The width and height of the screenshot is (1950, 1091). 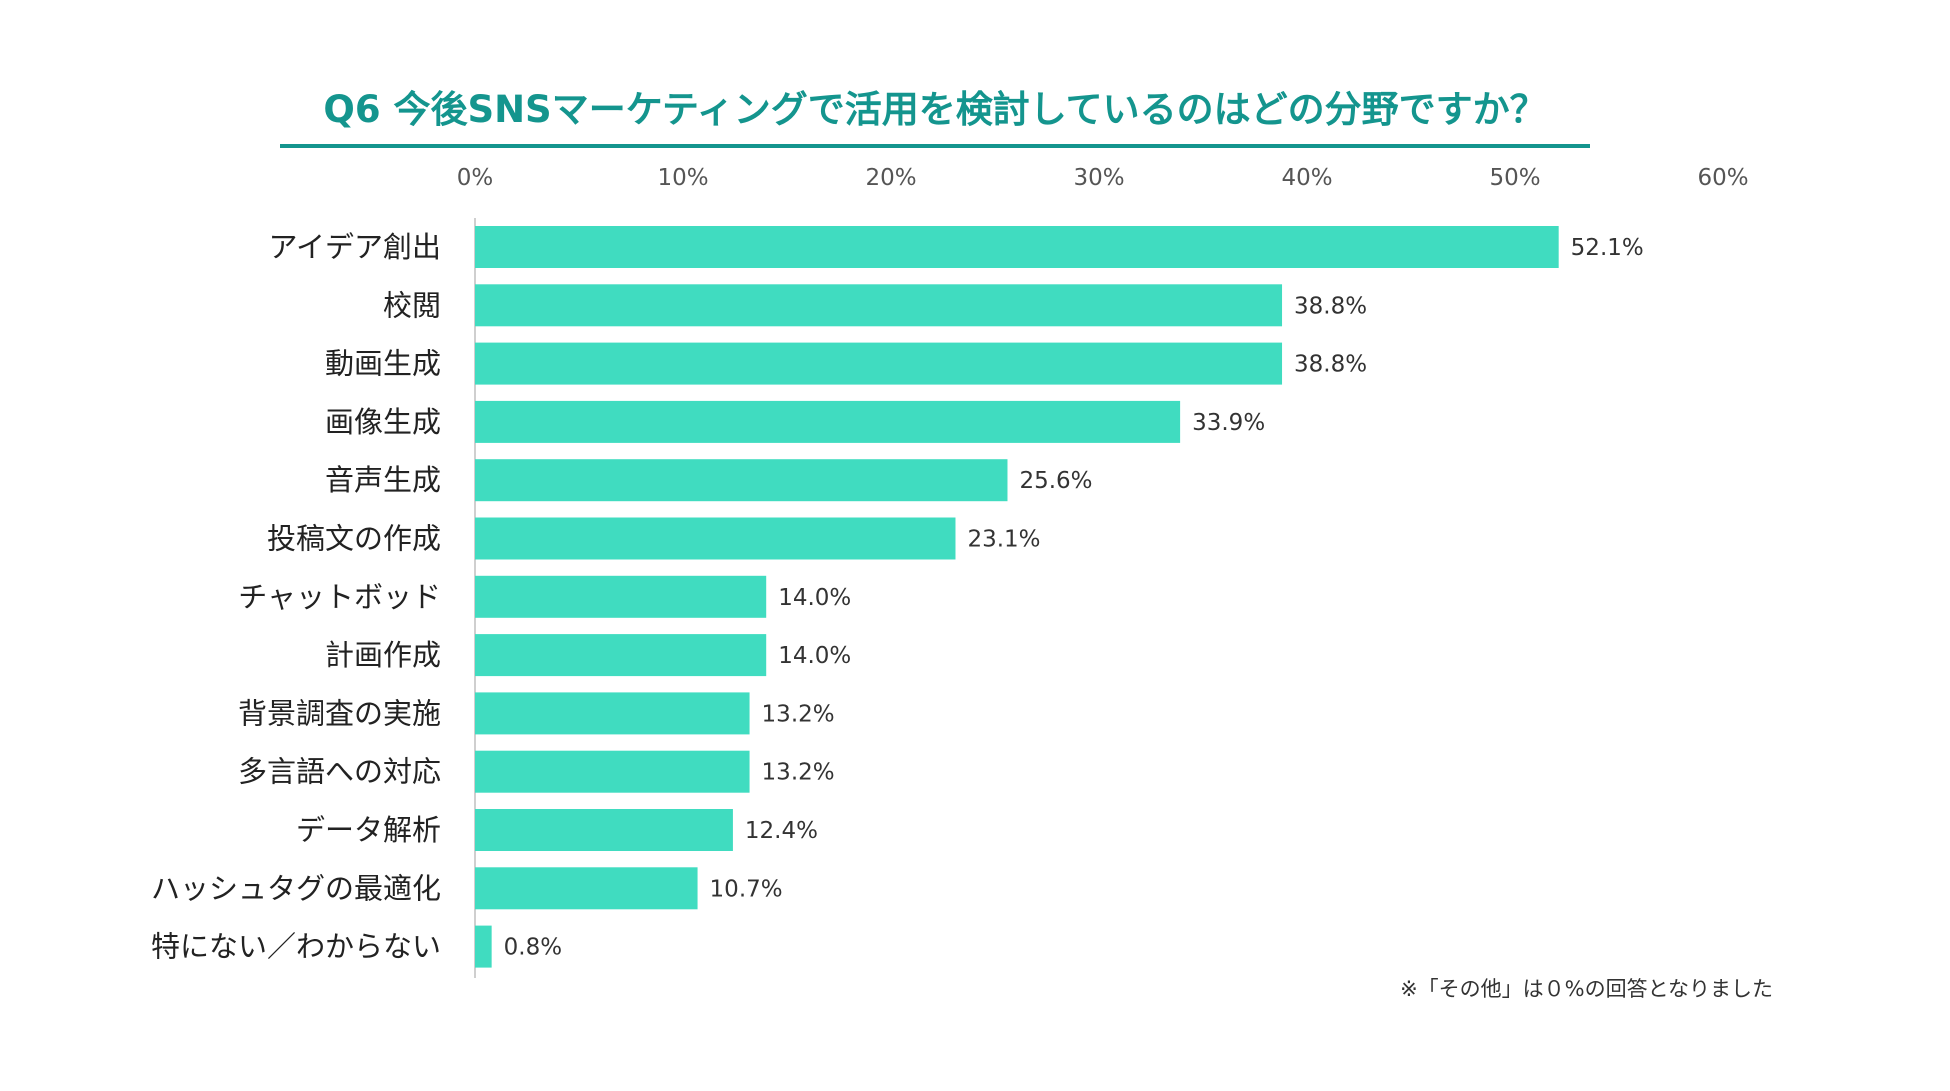 What do you see at coordinates (383, 480) in the screenshot?
I see `category-label: 音声生成` at bounding box center [383, 480].